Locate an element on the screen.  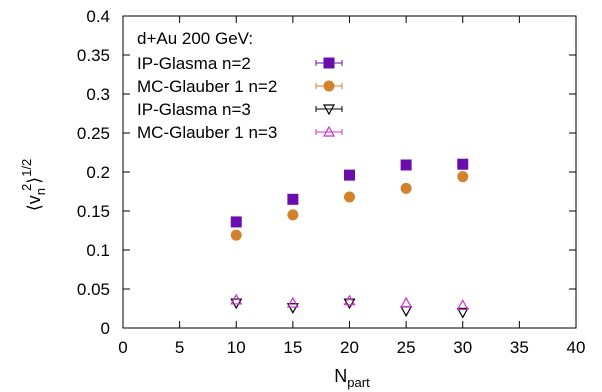
legend-item-label: IP-Glasma n=3 is located at coordinates (194, 109).